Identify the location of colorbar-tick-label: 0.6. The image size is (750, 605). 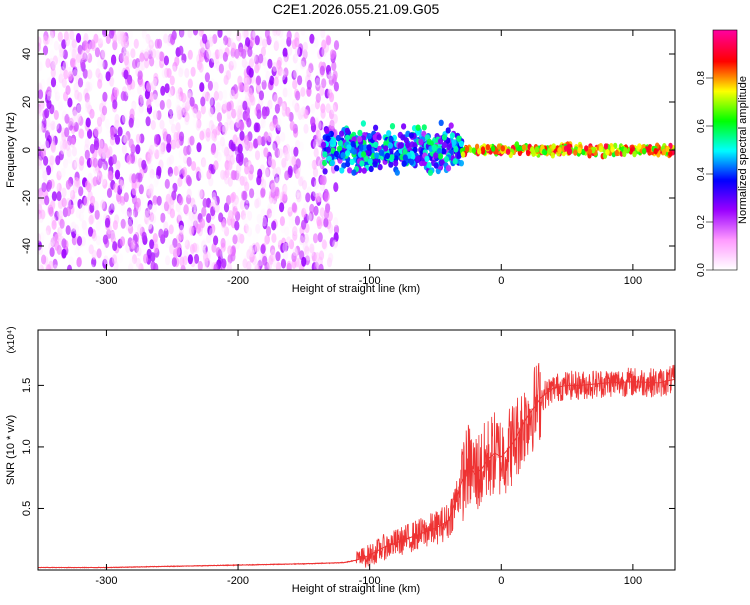
(701, 126).